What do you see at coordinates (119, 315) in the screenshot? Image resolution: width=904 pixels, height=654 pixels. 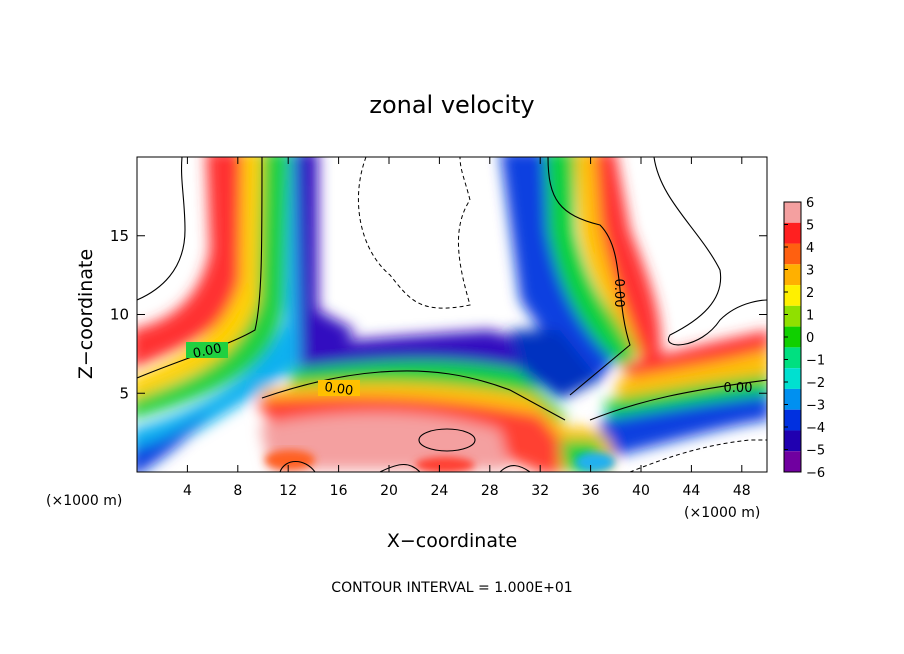 I see `y-tick-label: 10` at bounding box center [119, 315].